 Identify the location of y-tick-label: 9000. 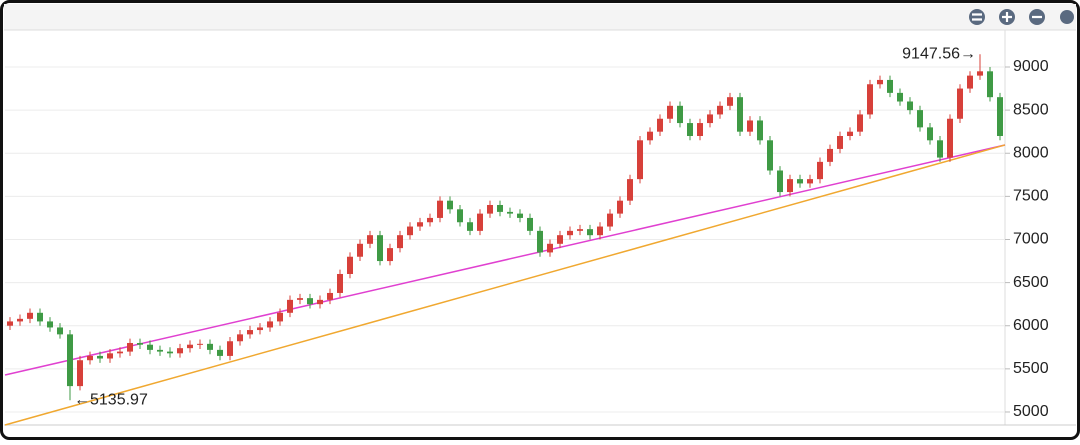
(1031, 66).